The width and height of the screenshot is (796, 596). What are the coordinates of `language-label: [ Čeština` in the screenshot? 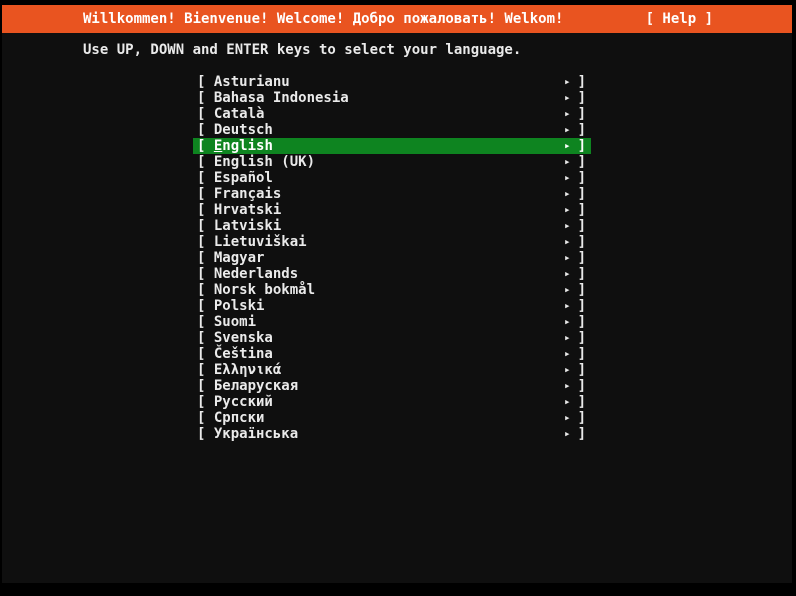 It's located at (235, 354).